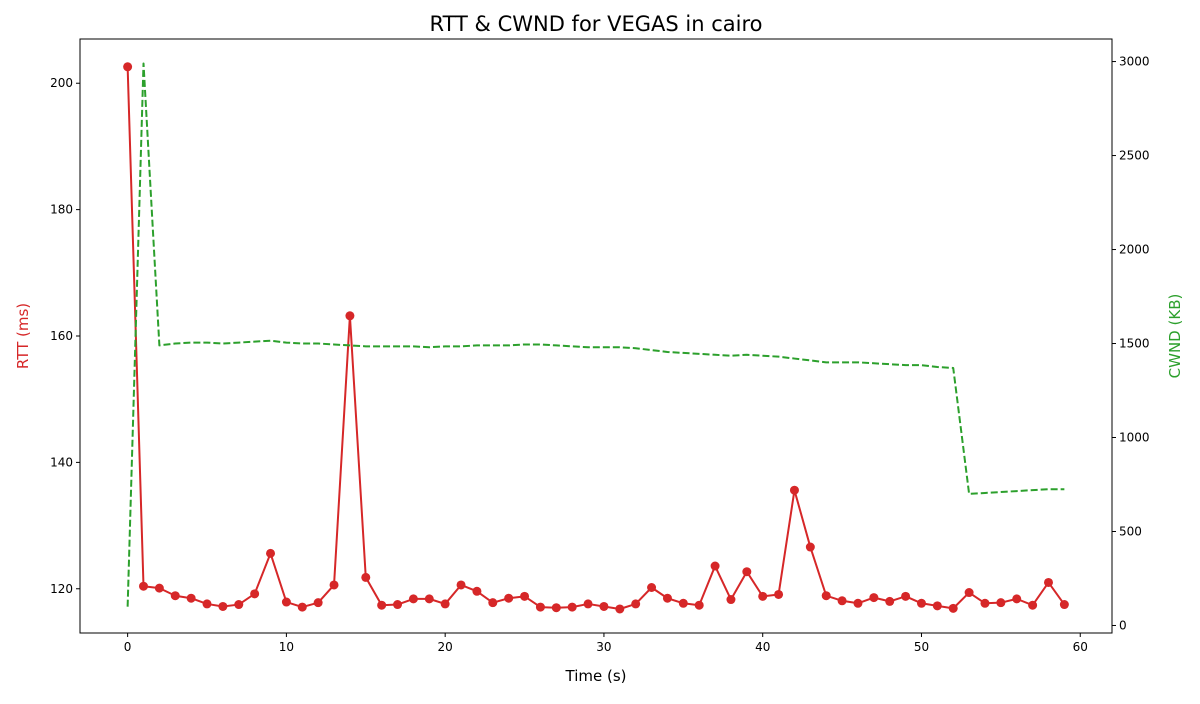 This screenshot has height=704, width=1200. What do you see at coordinates (1134, 156) in the screenshot?
I see `y-right-tick-label: 2500` at bounding box center [1134, 156].